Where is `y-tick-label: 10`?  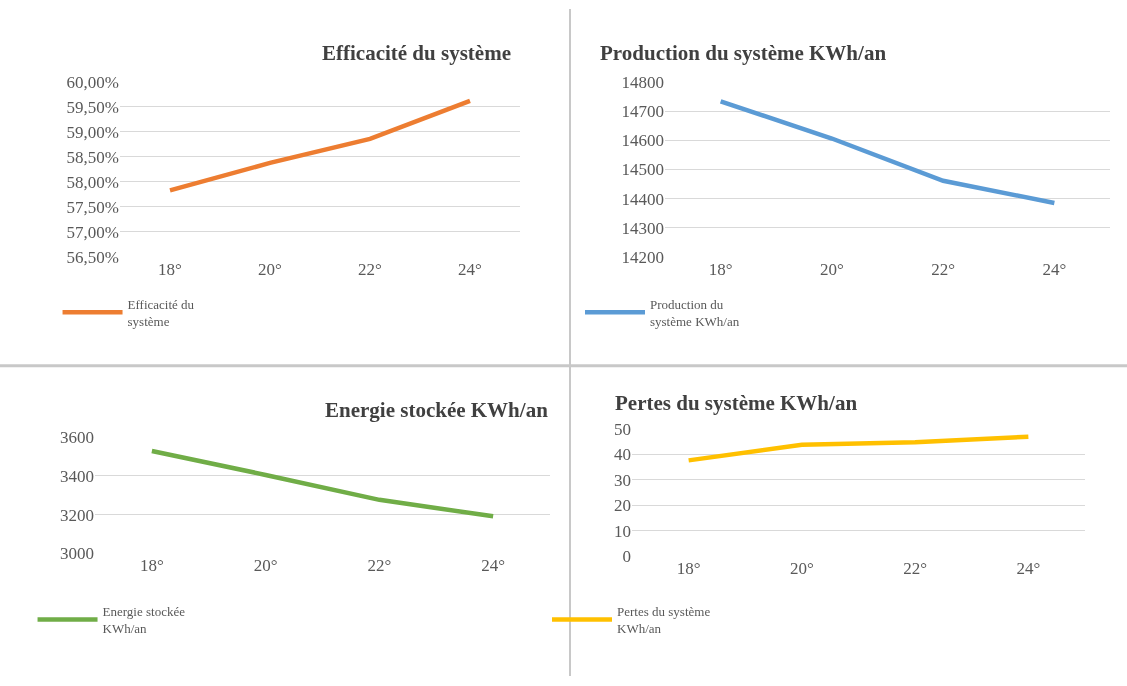
y-tick-label: 10 is located at coordinates (622, 531).